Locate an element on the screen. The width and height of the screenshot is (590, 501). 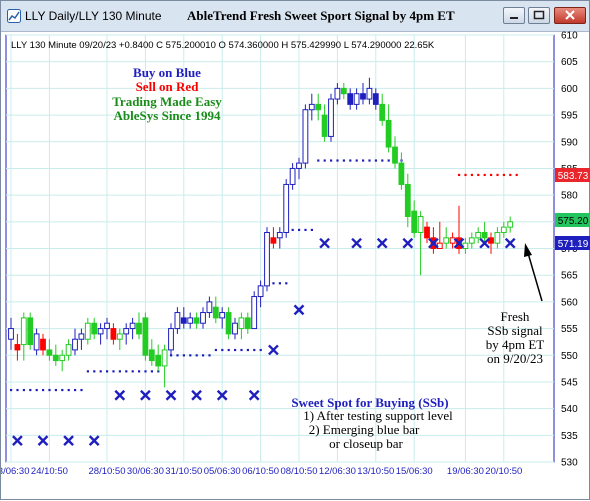
price-tag-middle: 575.20 is located at coordinates (572, 220).